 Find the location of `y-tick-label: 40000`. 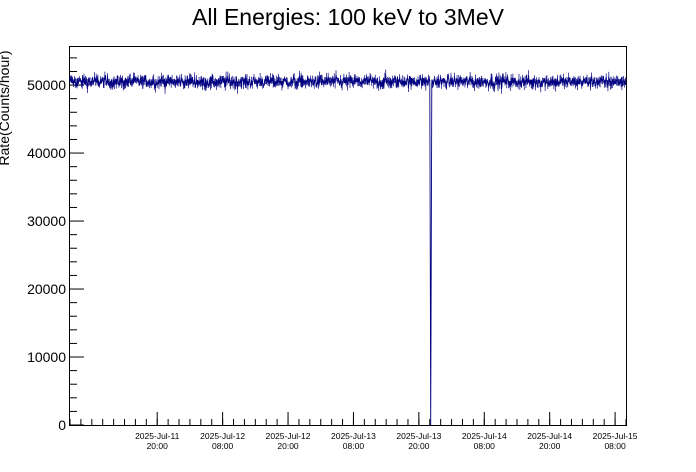

y-tick-label: 40000 is located at coordinates (46, 153).